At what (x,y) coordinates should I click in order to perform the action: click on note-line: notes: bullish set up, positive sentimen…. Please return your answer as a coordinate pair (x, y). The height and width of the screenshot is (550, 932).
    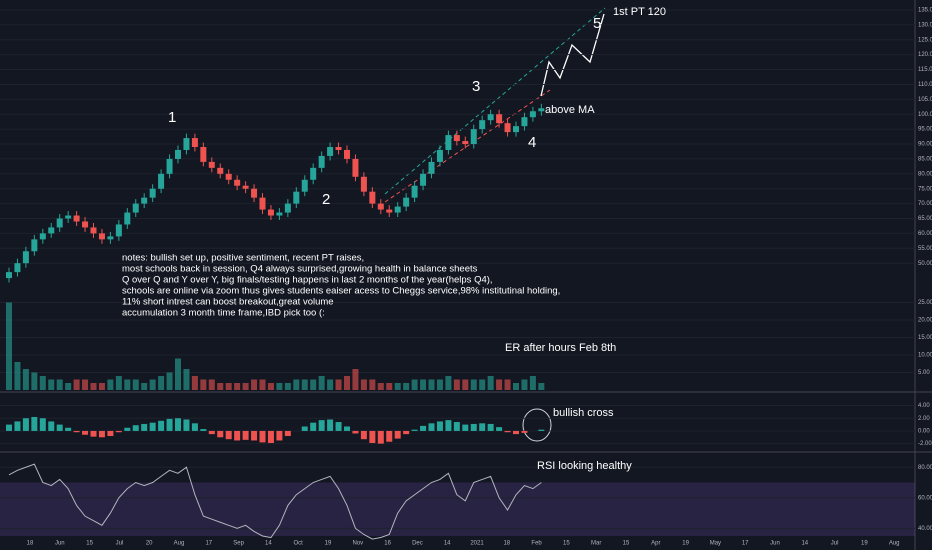
    Looking at the image, I should click on (243, 258).